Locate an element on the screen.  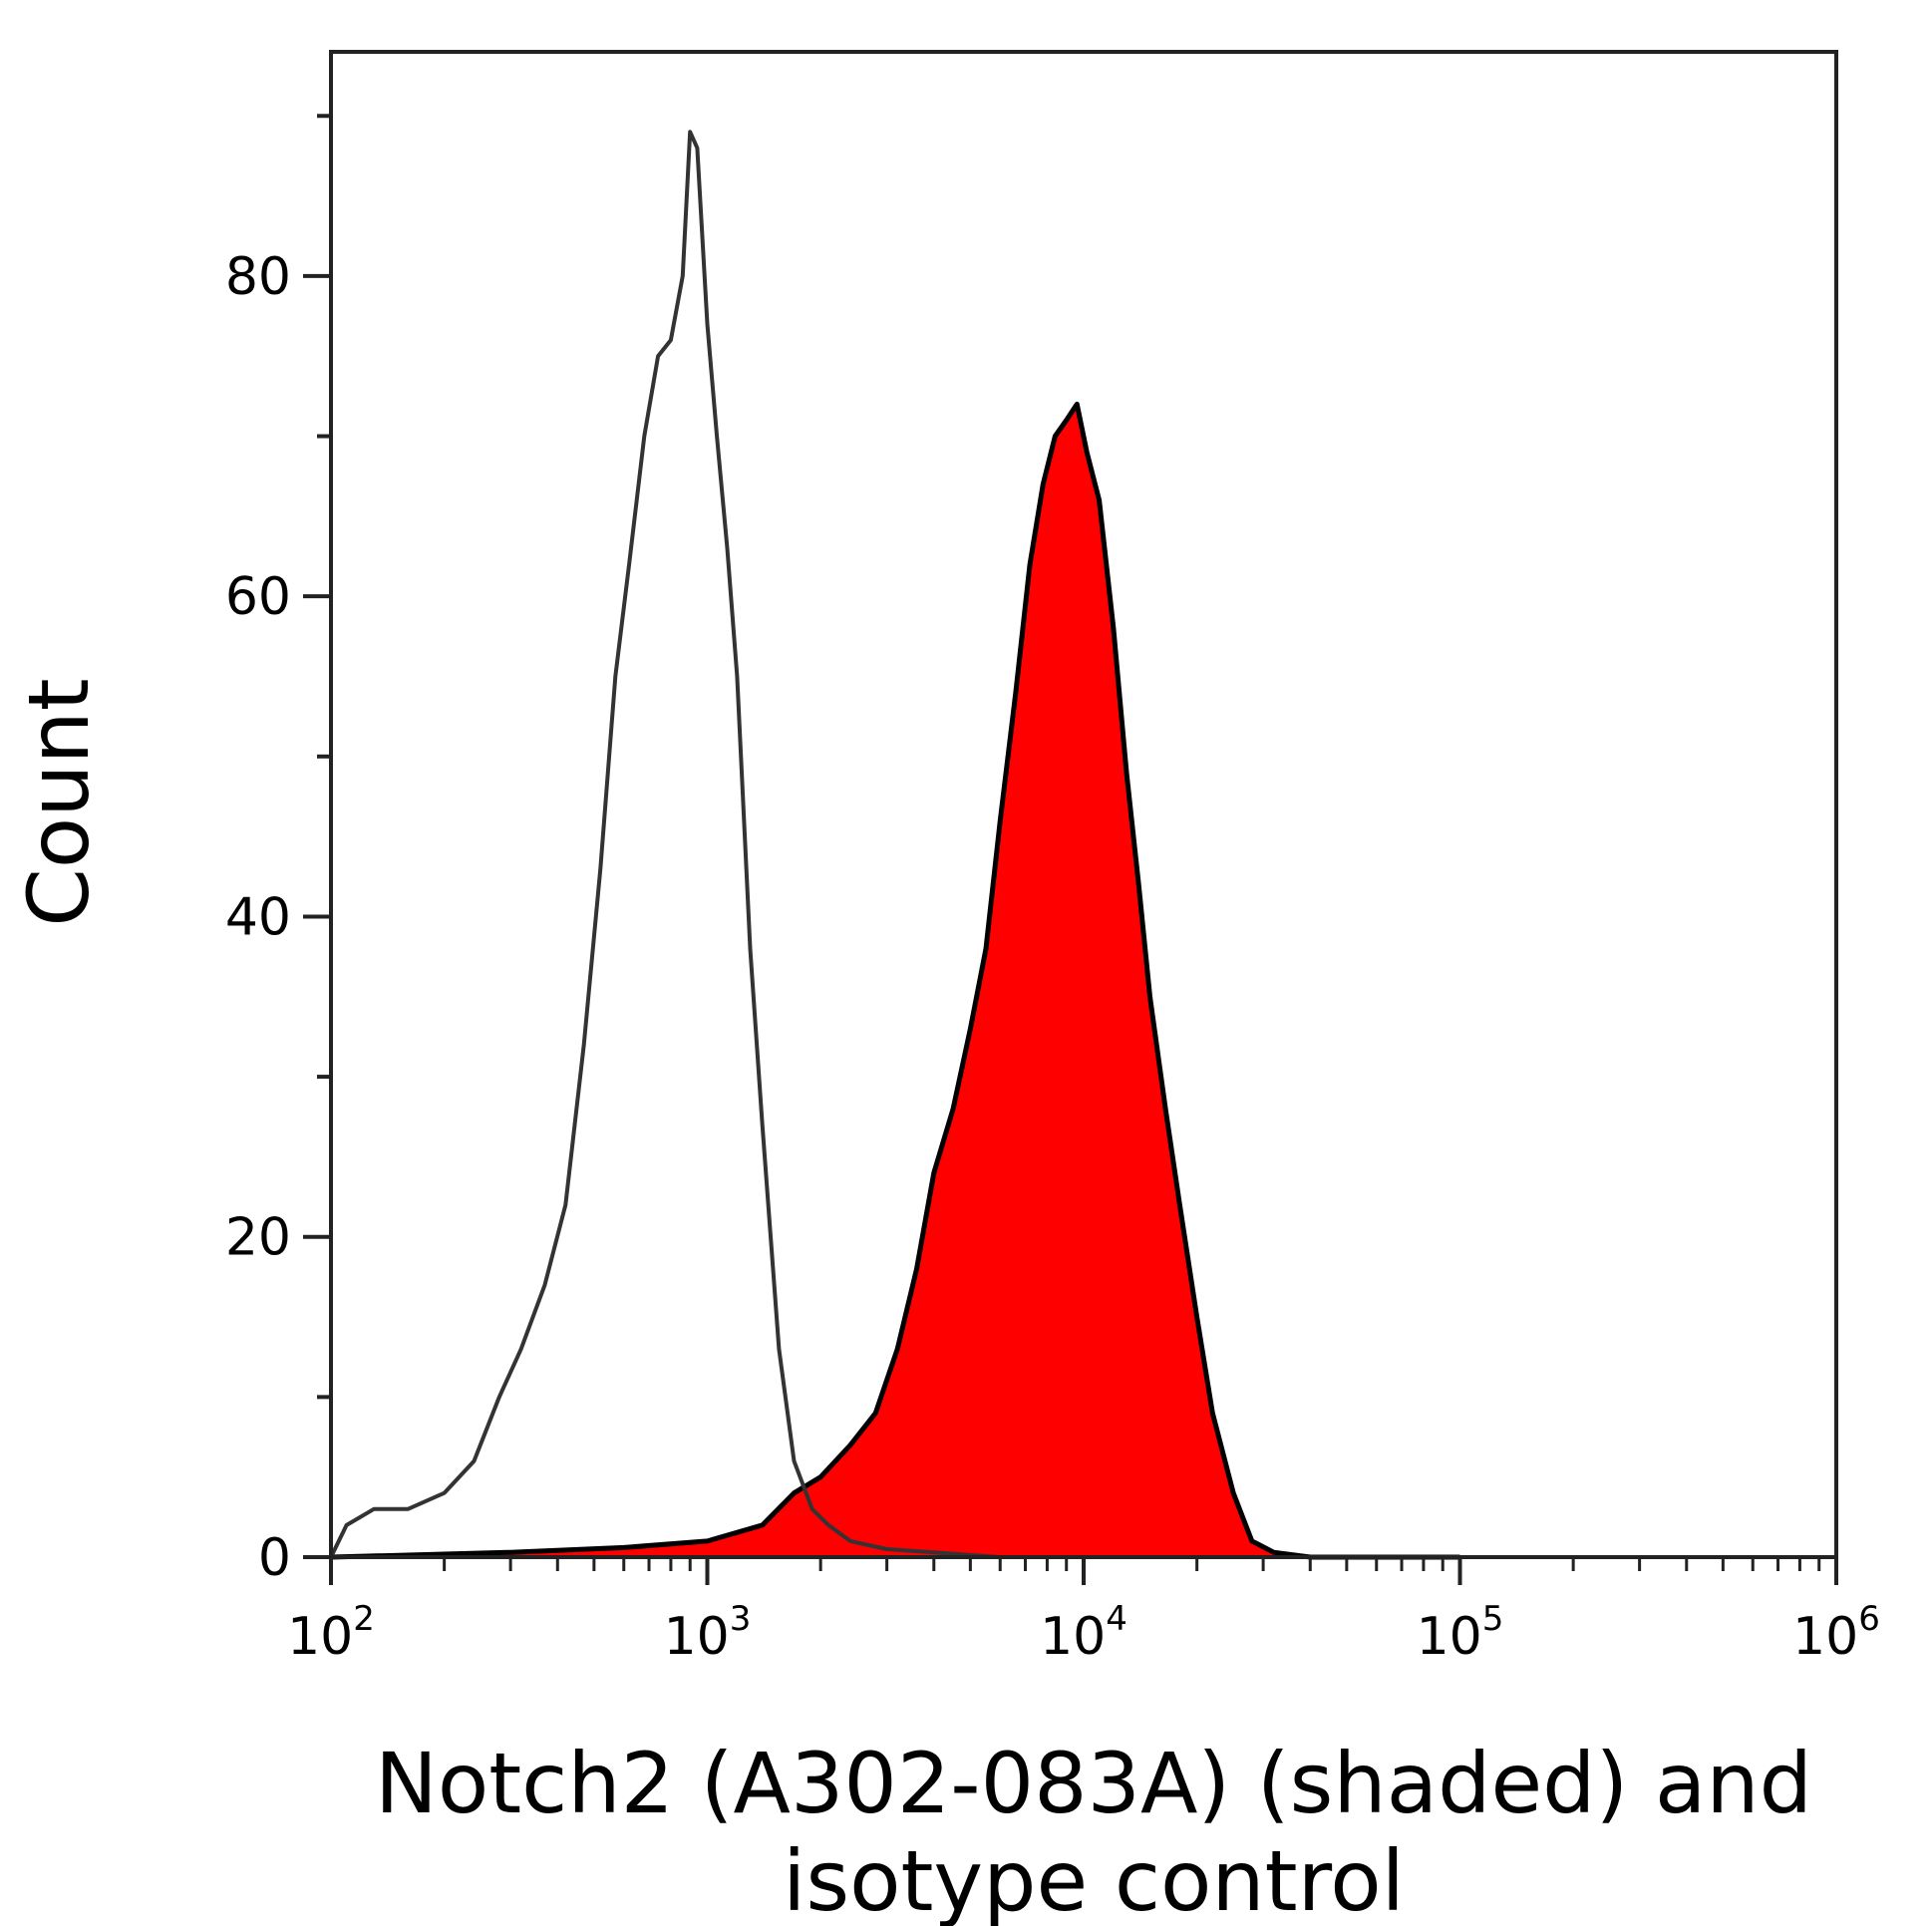
x-tick-label: 10³ is located at coordinates (708, 1633).